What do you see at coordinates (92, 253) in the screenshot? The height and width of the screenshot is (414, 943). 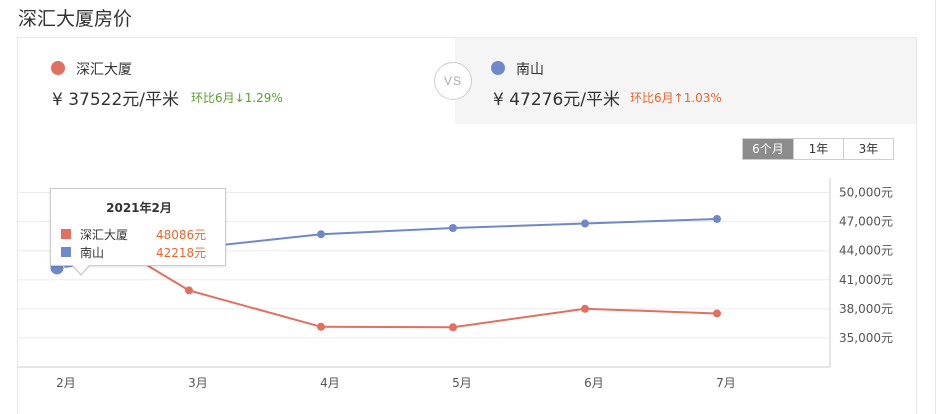 I see `tooltip-row-name: 南山` at bounding box center [92, 253].